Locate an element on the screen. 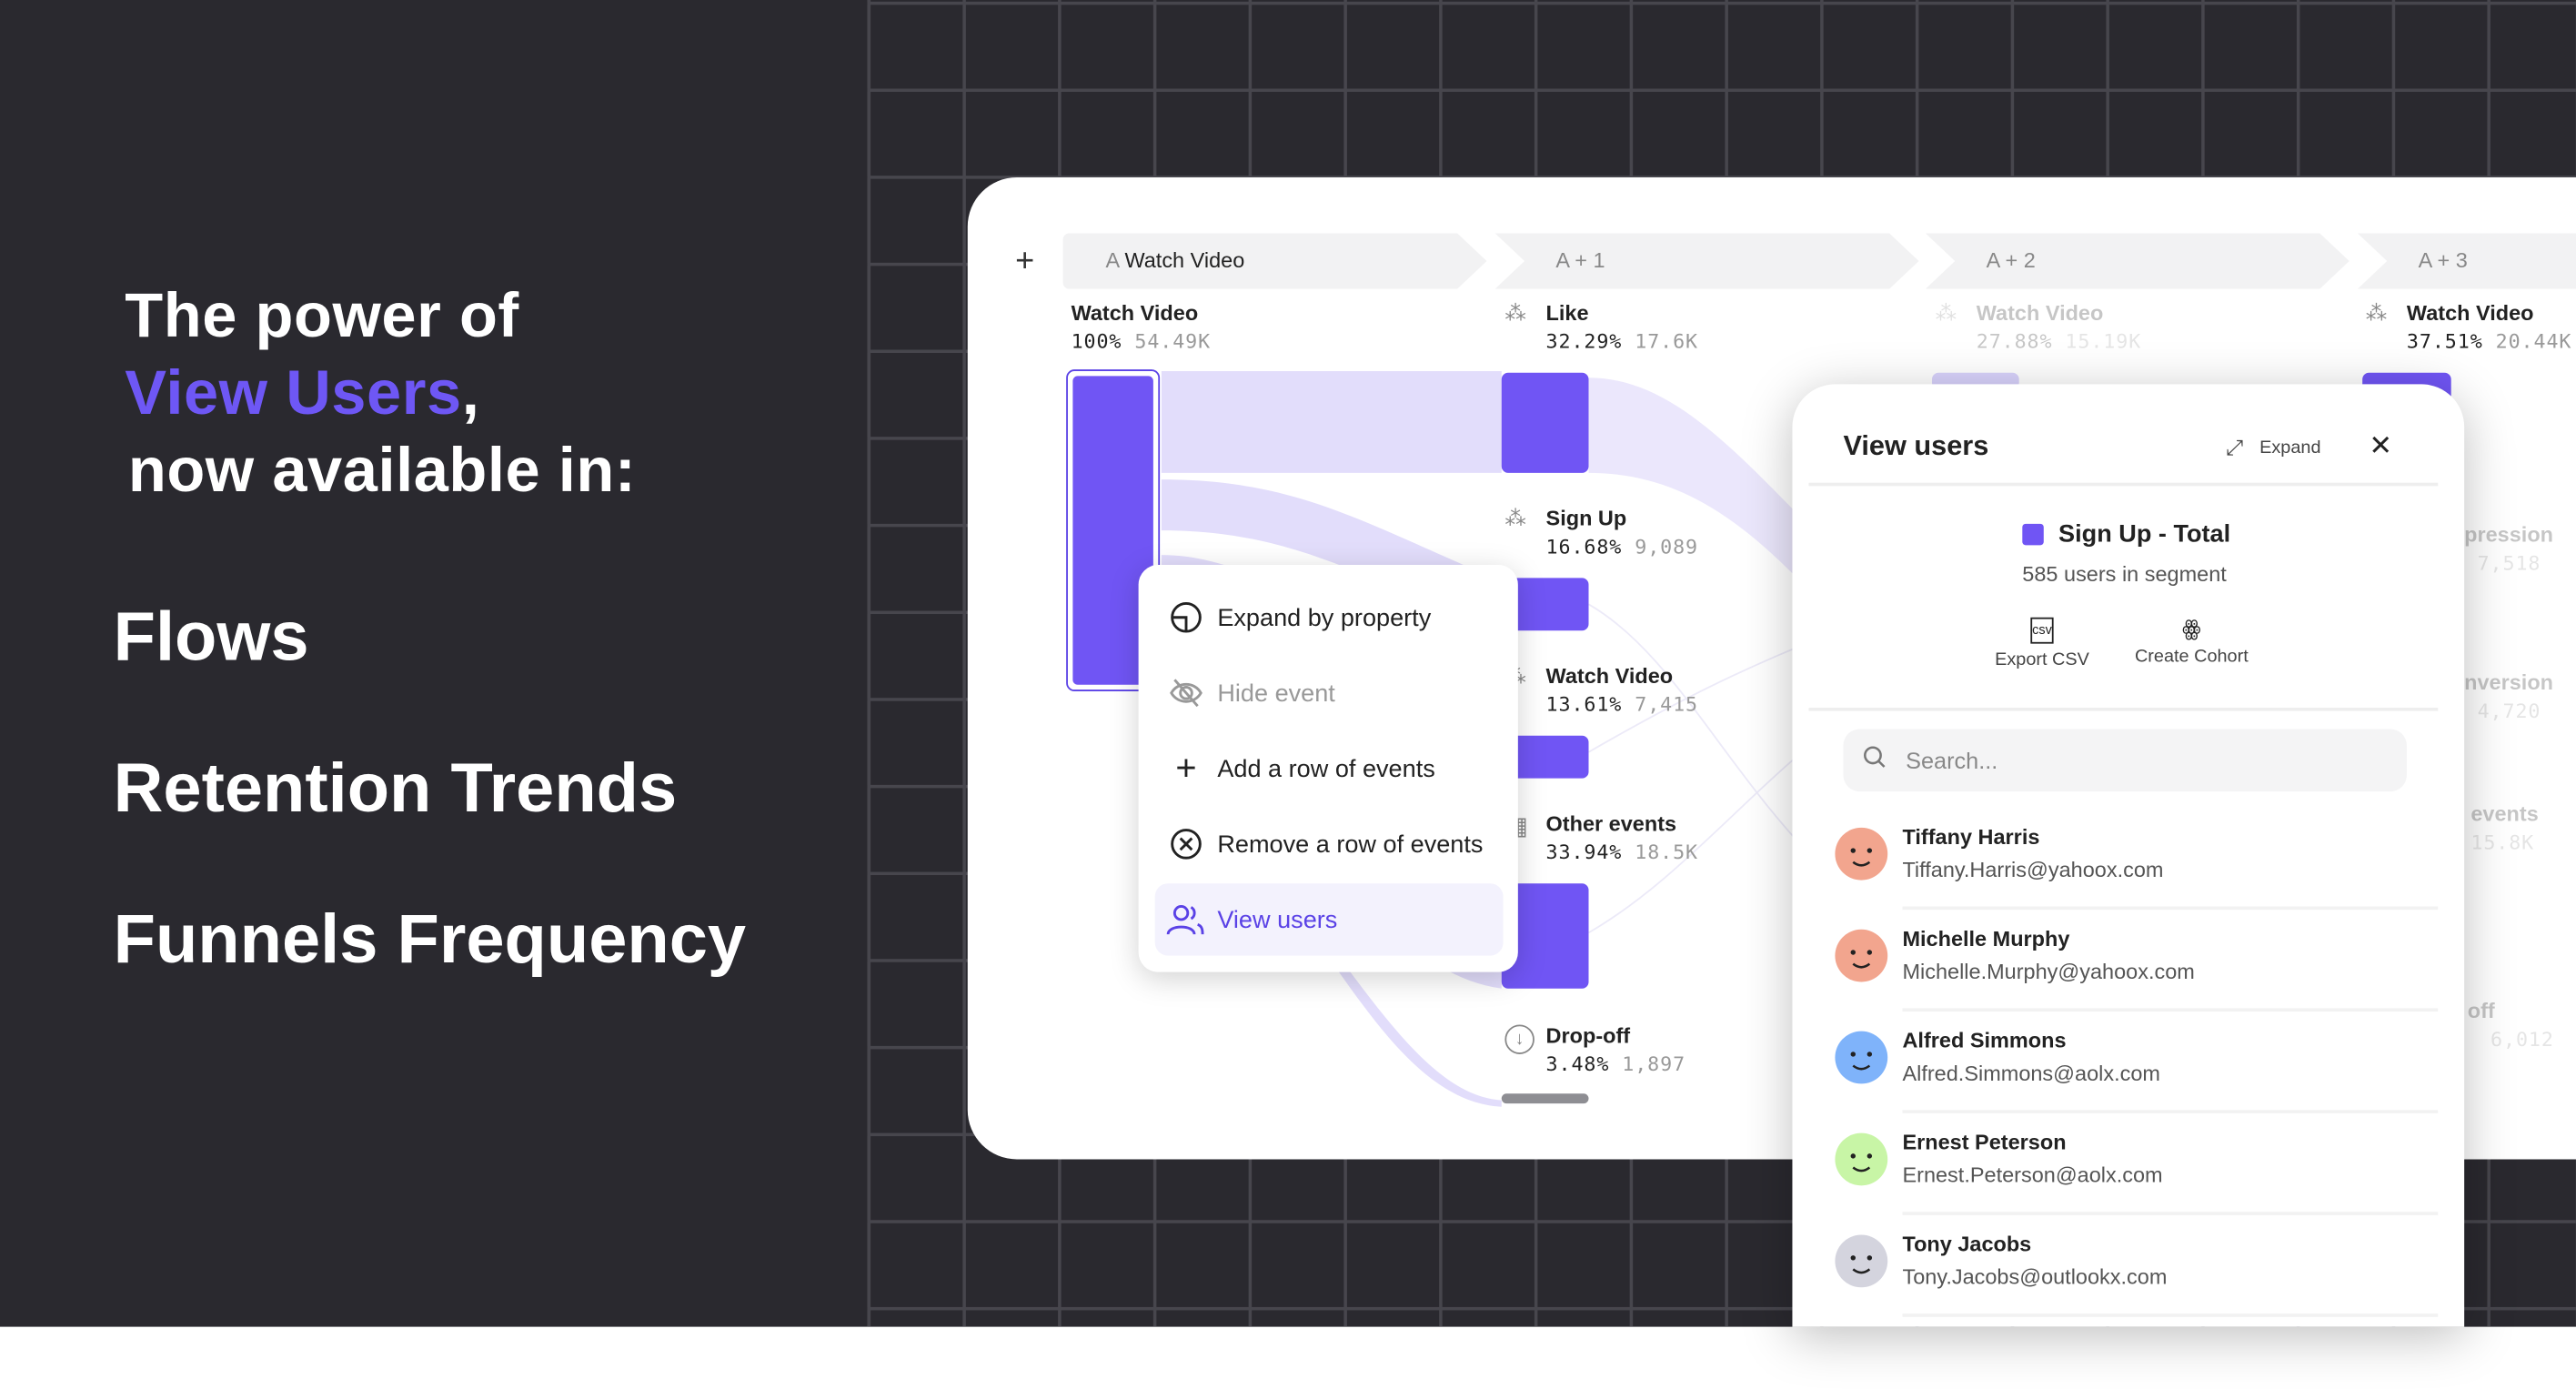 The height and width of the screenshot is (1399, 2576). export-csv-button: csv Export CSV is located at coordinates (2042, 643).